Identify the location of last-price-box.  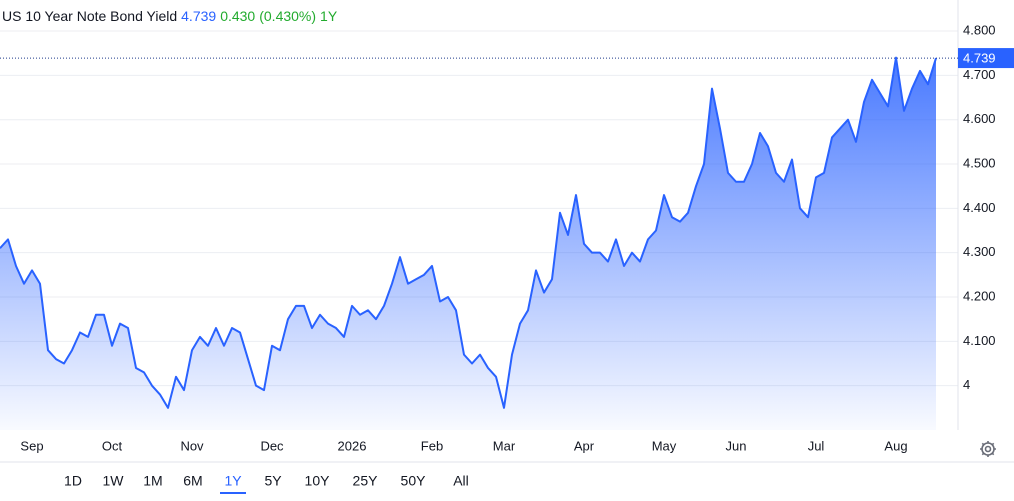
(986, 58).